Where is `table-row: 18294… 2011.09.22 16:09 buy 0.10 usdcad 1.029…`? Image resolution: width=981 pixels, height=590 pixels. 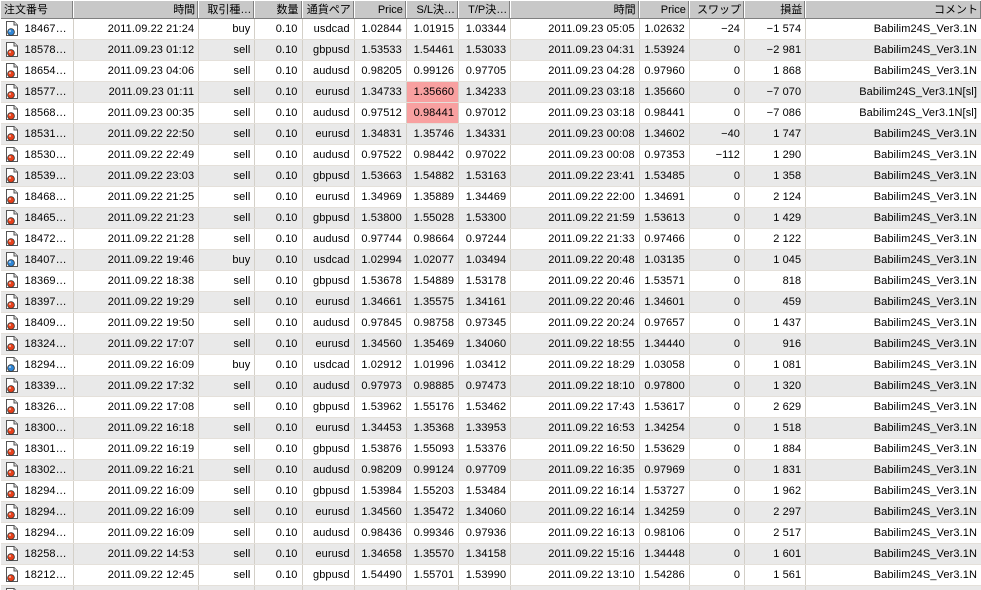
table-row: 18294… 2011.09.22 16:09 buy 0.10 usdcad 1.029… is located at coordinates (491, 365).